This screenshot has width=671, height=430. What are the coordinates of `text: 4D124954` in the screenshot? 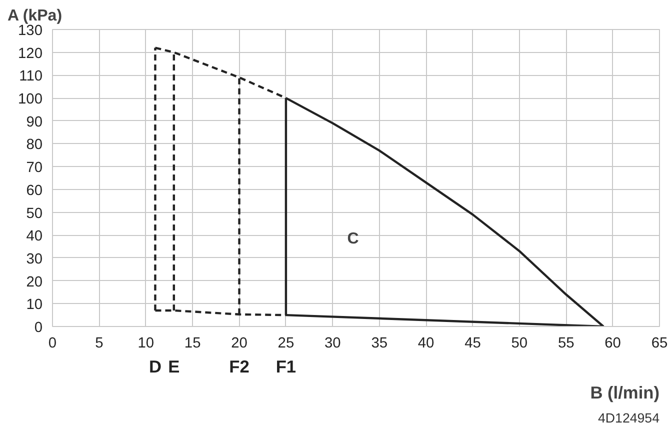 It's located at (629, 418).